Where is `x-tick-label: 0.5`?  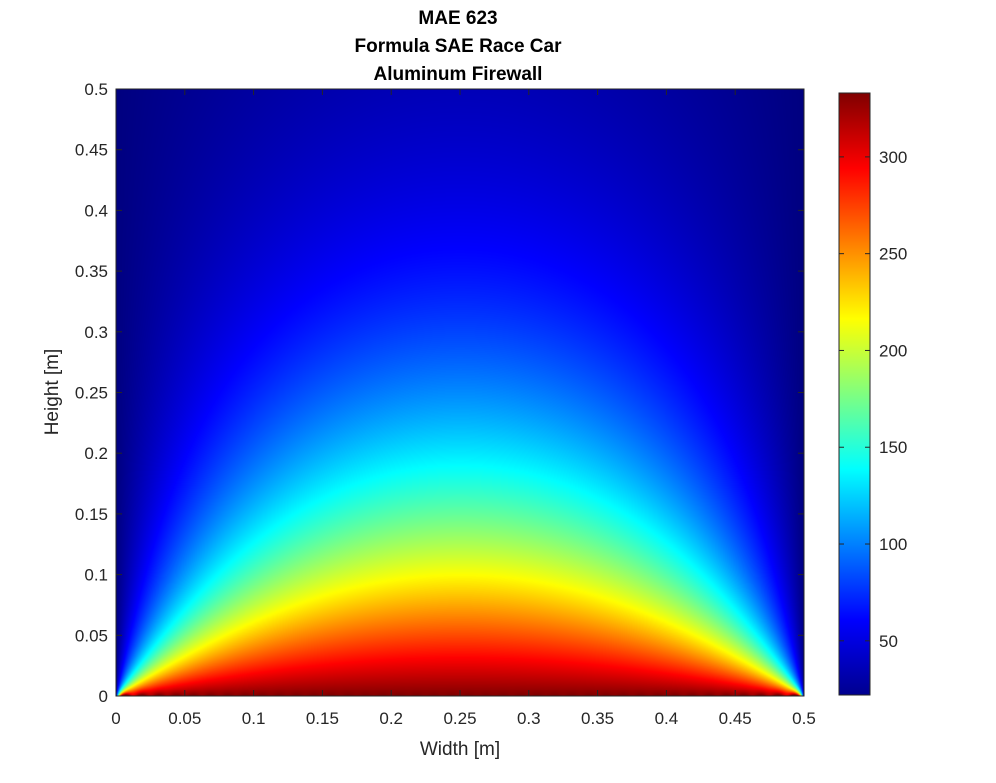
x-tick-label: 0.5 is located at coordinates (804, 718).